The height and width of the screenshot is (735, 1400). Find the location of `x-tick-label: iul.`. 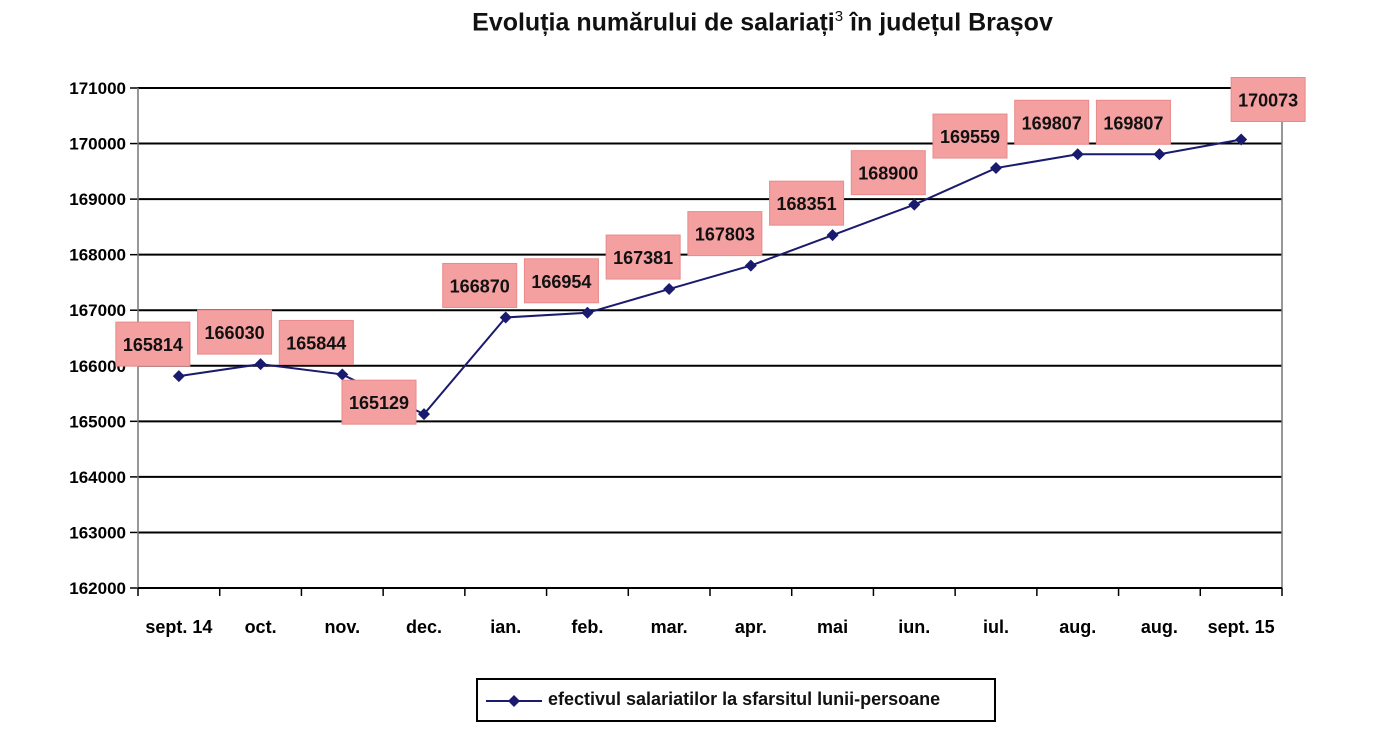

x-tick-label: iul. is located at coordinates (996, 627).